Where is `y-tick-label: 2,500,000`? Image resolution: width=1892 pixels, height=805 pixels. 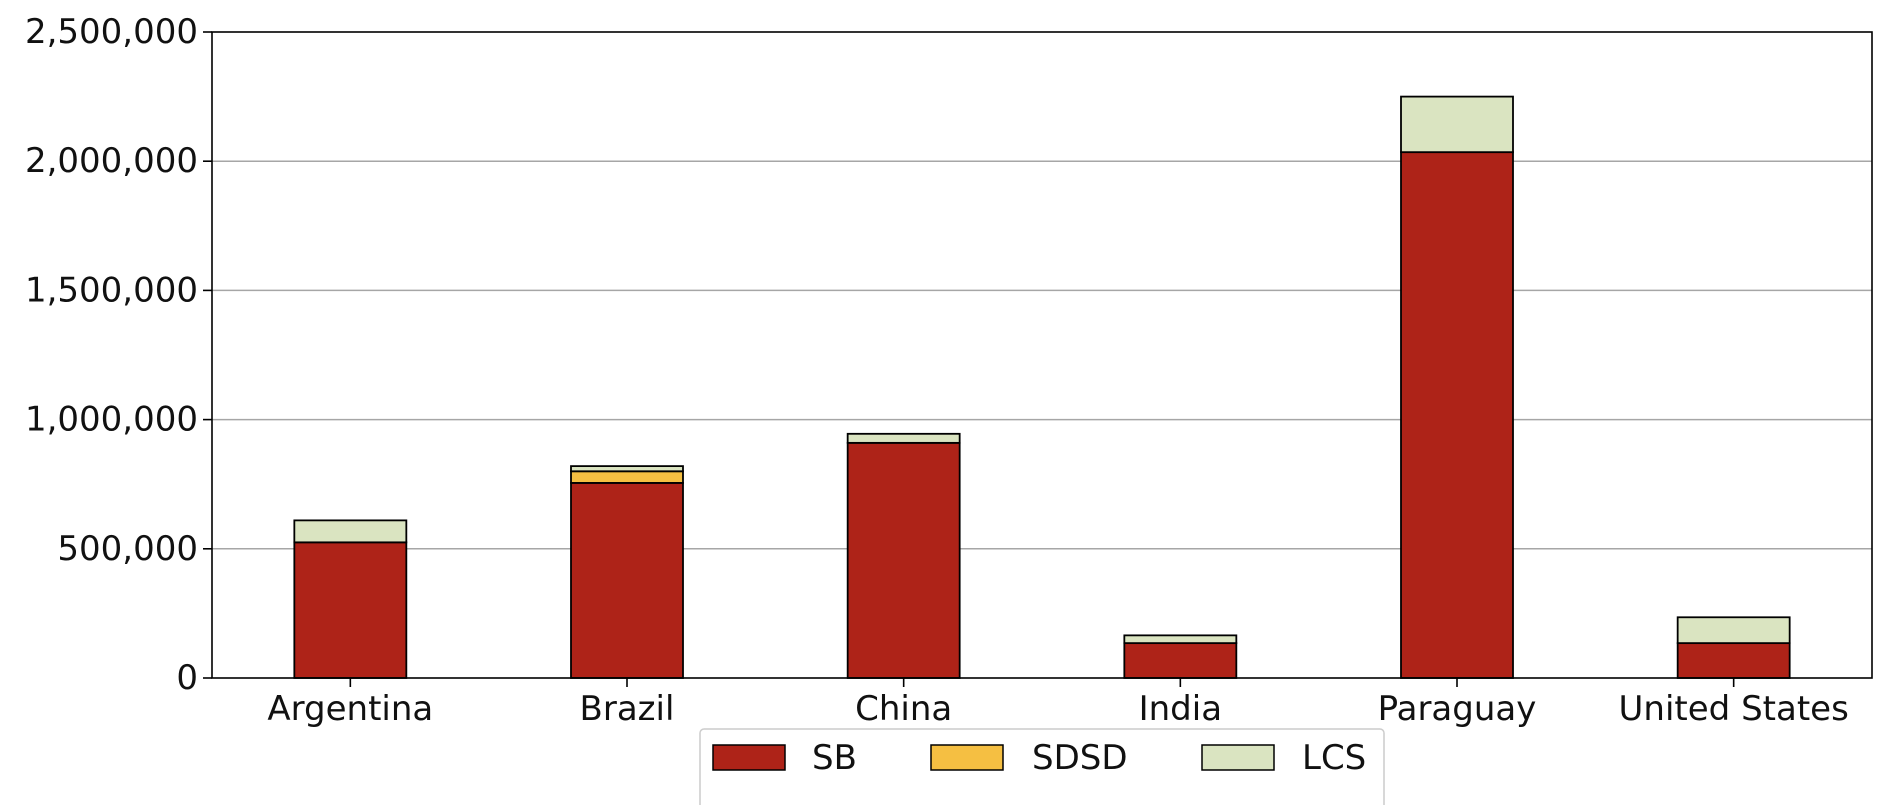
y-tick-label: 2,500,000 is located at coordinates (111, 32).